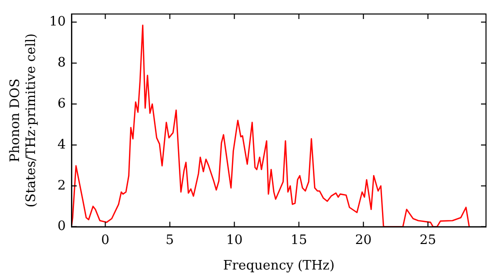 The image size is (500, 280). Describe the element at coordinates (61, 226) in the screenshot. I see `y-tick-label: 0` at that location.